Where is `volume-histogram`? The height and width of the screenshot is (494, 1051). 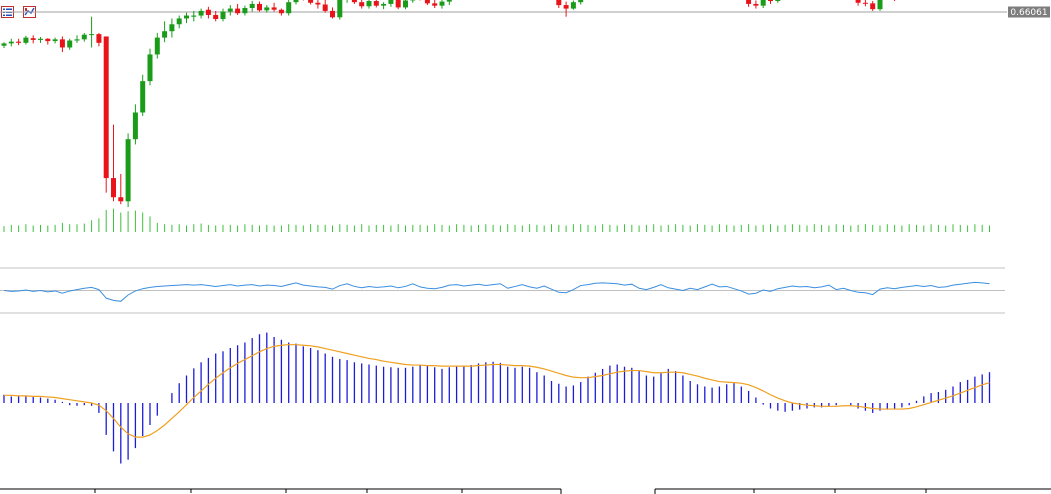
volume-histogram is located at coordinates (496, 220).